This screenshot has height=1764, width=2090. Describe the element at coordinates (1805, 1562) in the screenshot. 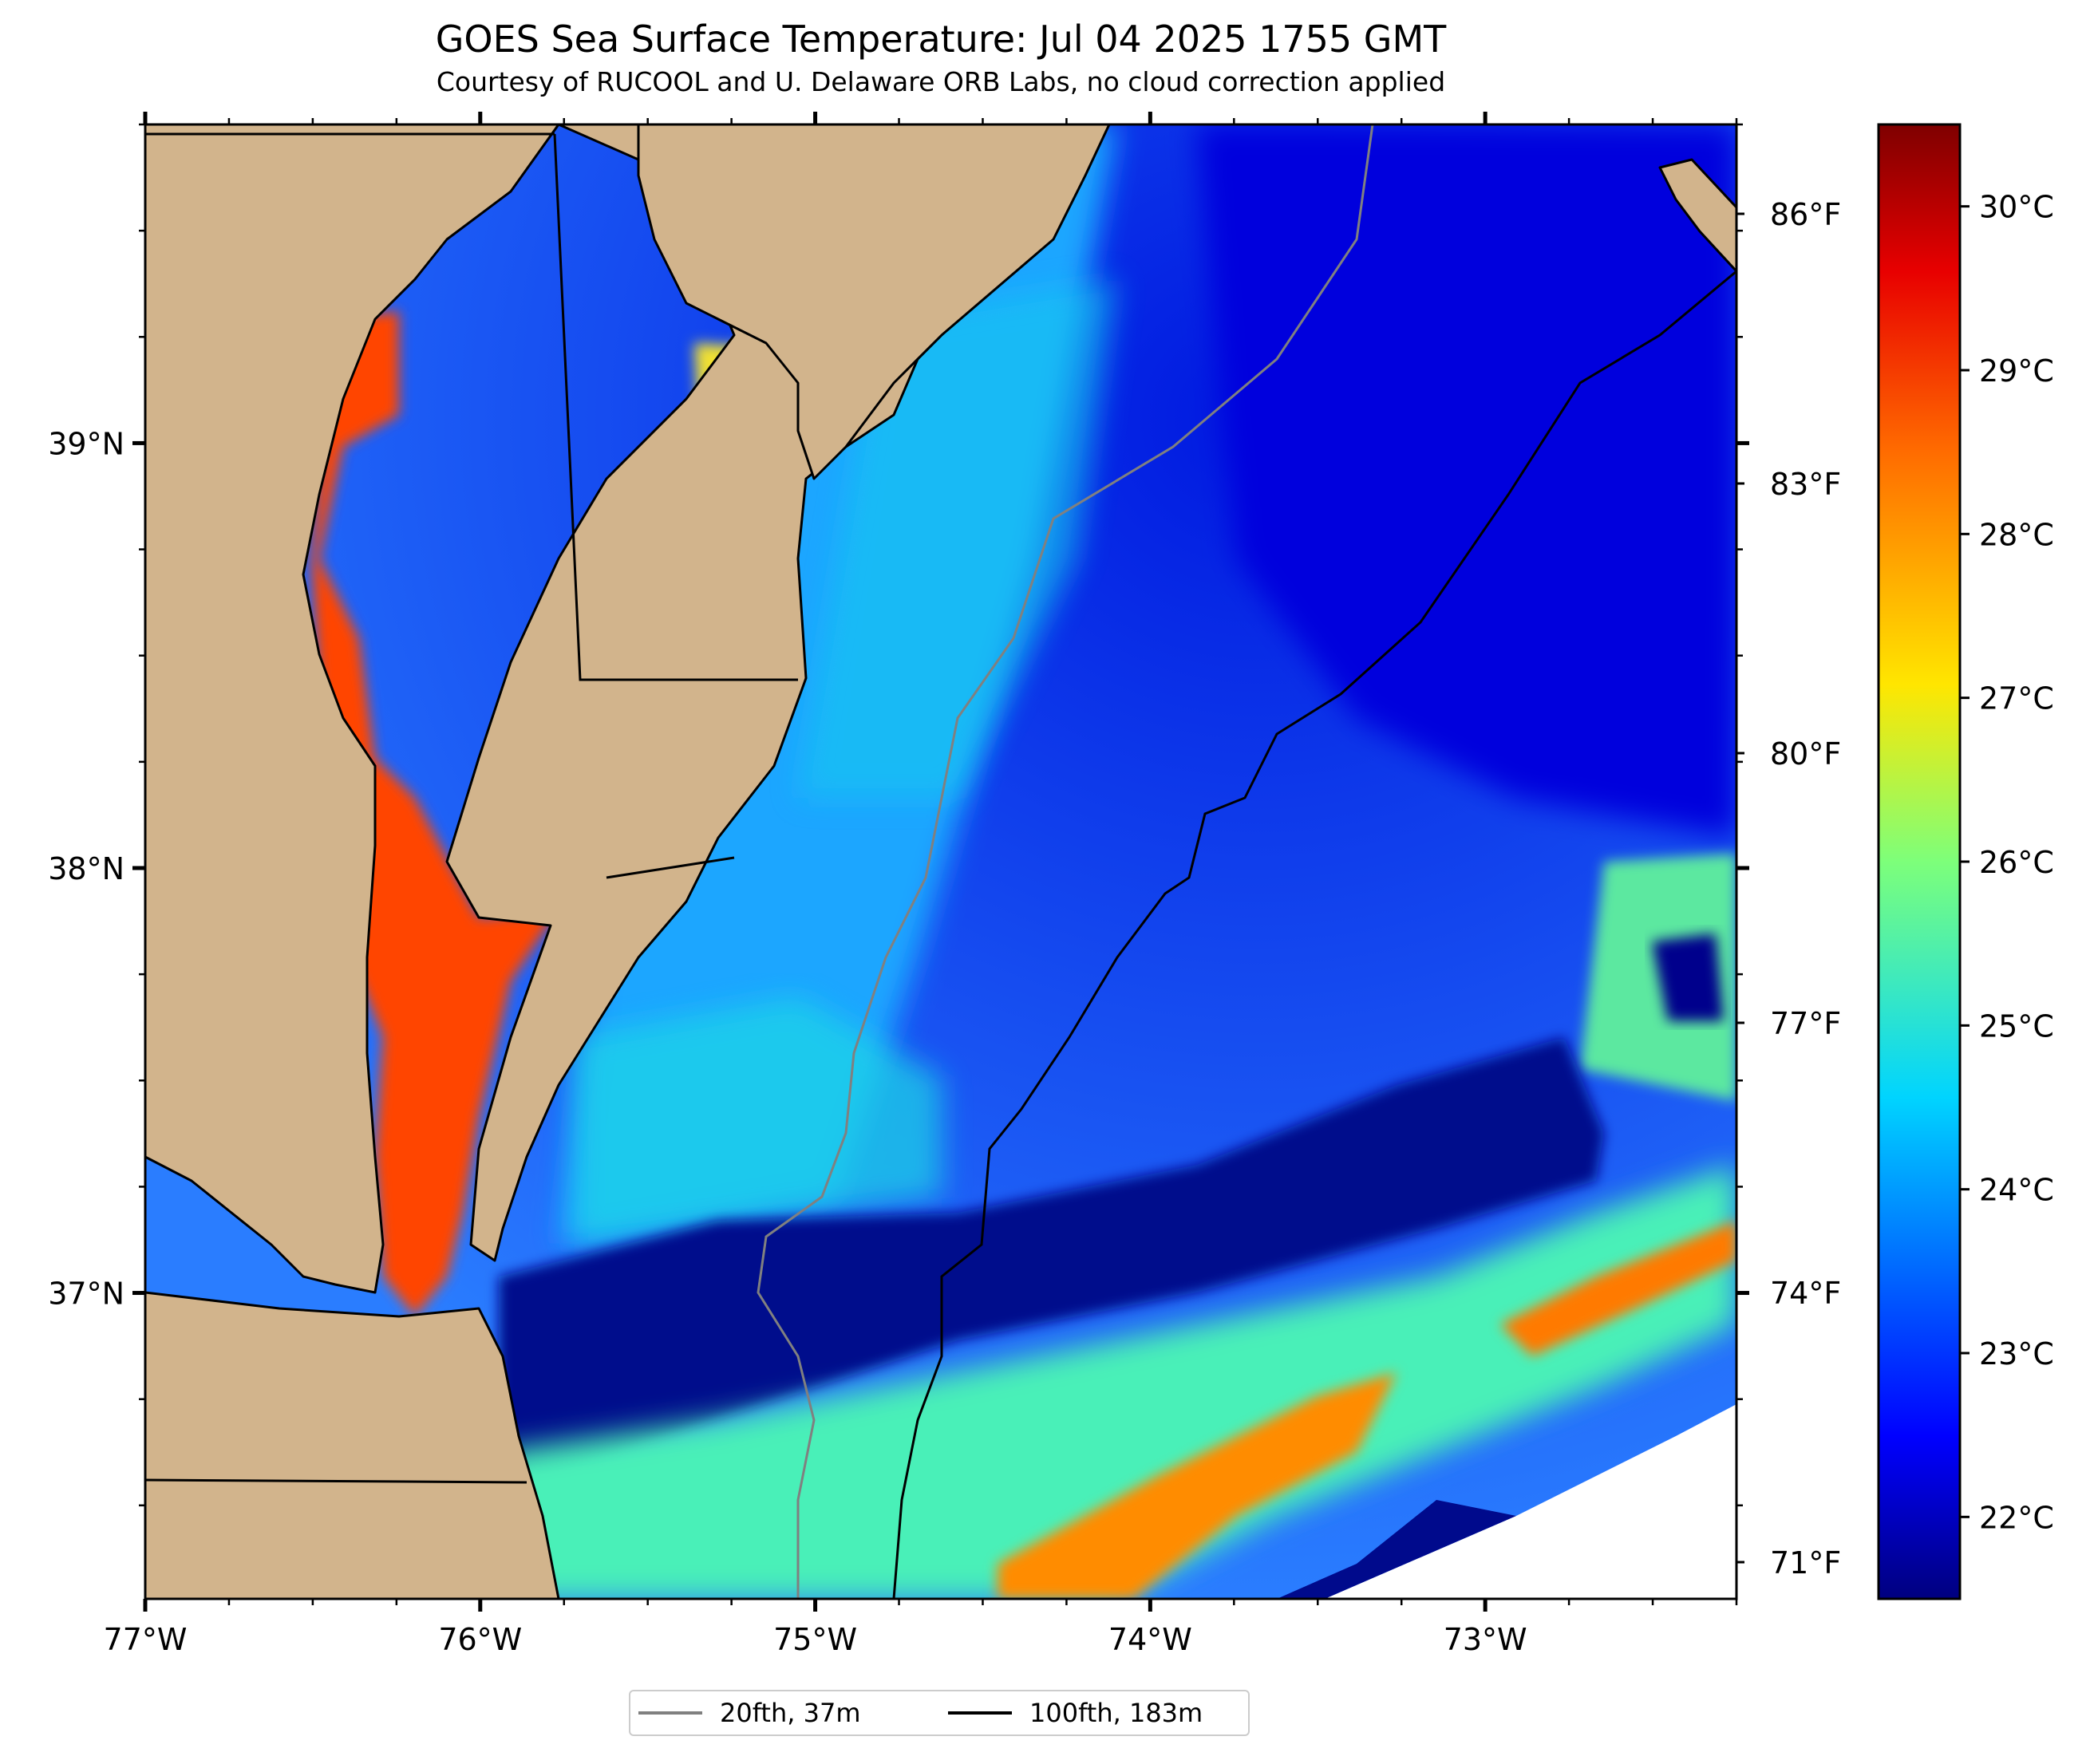

I see `f-label-71: 71°F` at that location.